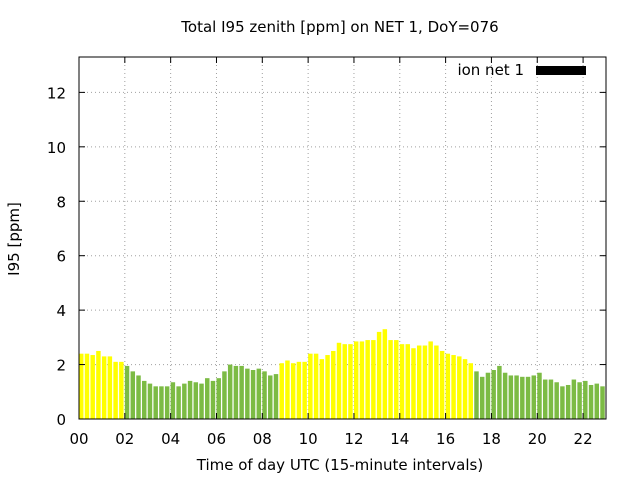 The width and height of the screenshot is (640, 480). What do you see at coordinates (399, 439) in the screenshot?
I see `x-tick-label: 14` at bounding box center [399, 439].